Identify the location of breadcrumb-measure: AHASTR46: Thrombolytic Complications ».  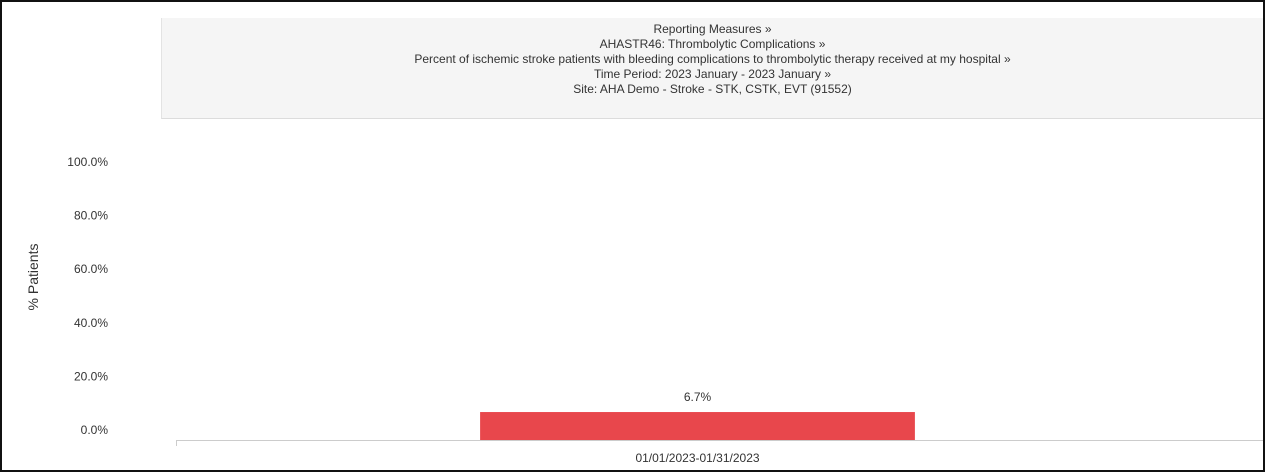
(712, 44).